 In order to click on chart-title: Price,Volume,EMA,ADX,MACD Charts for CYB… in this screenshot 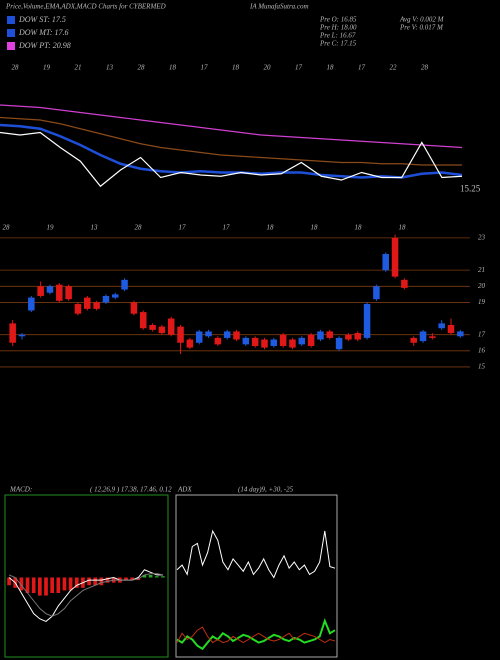, I will do `click(85, 7)`.